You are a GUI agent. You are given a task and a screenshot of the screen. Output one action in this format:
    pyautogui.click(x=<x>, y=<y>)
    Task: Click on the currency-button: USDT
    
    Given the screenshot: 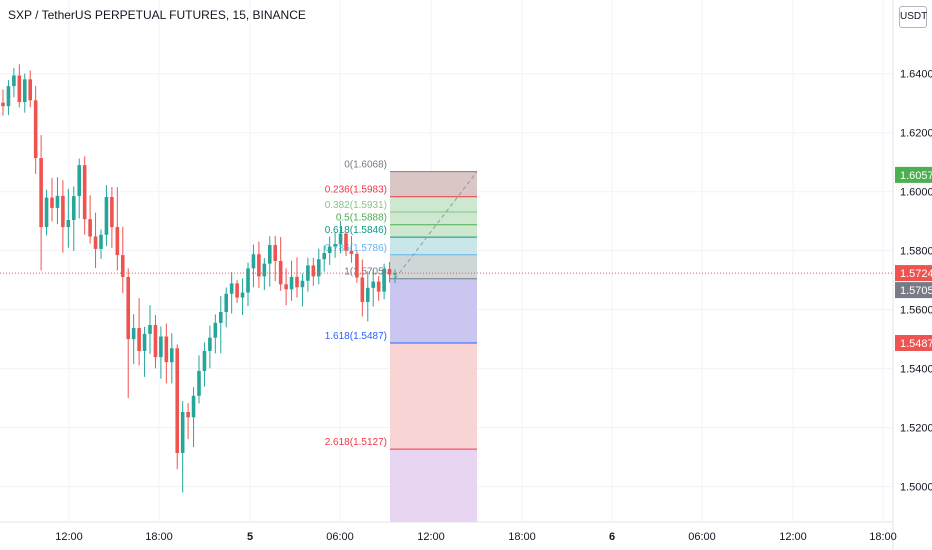 What is the action you would take?
    pyautogui.click(x=913, y=17)
    